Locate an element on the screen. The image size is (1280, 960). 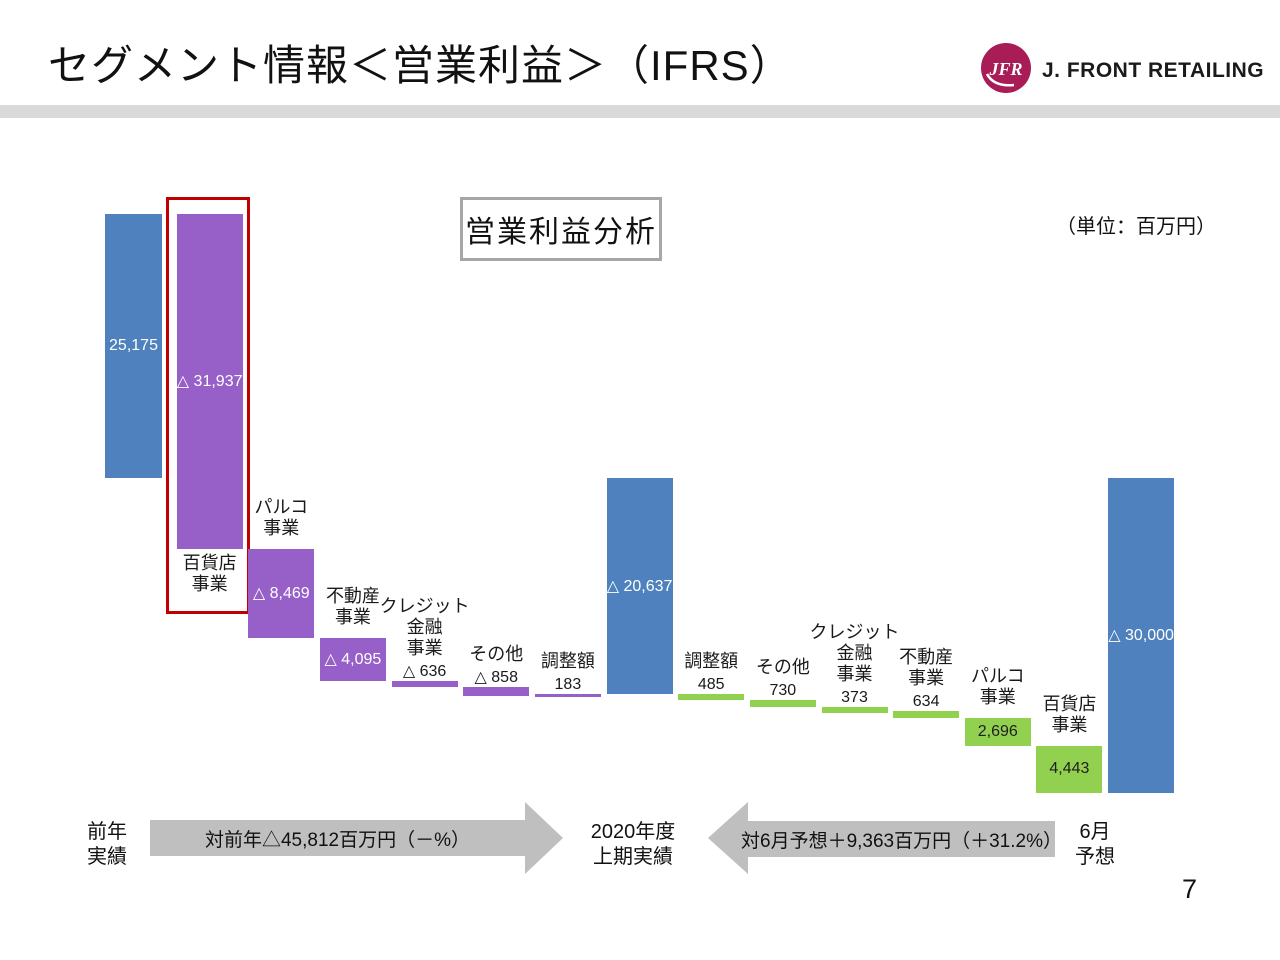
bar-adjustment-vs-forecast is located at coordinates (711, 697).